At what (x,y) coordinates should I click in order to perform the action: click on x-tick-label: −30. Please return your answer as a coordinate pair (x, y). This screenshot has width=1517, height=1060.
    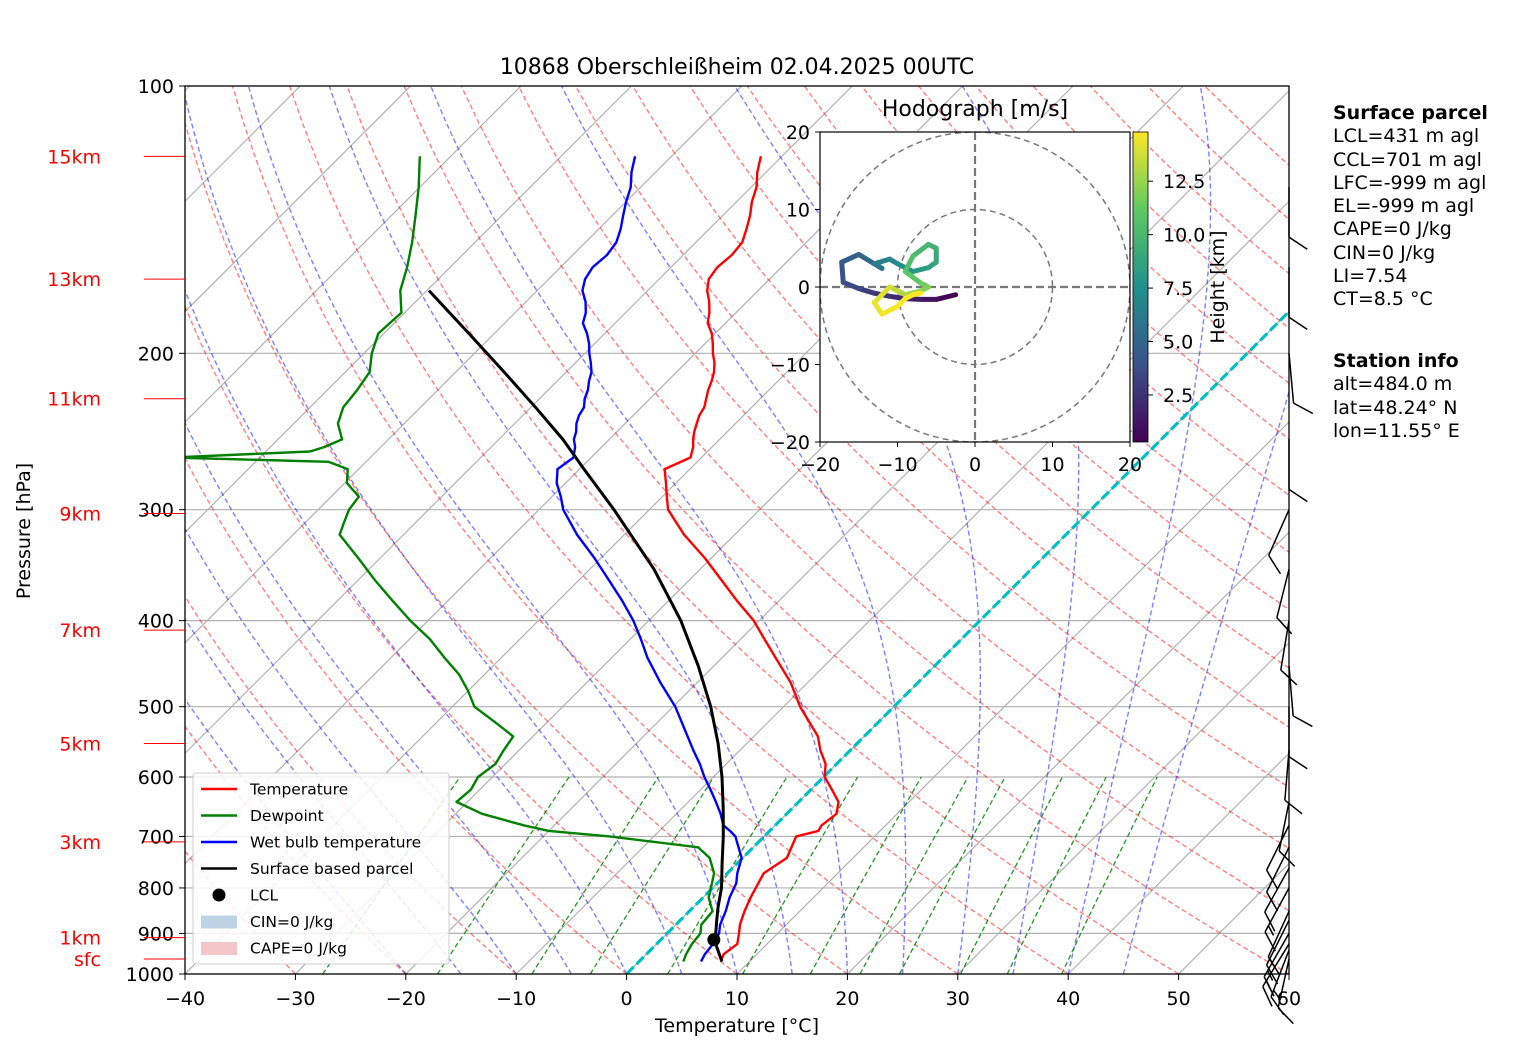
    Looking at the image, I should click on (295, 999).